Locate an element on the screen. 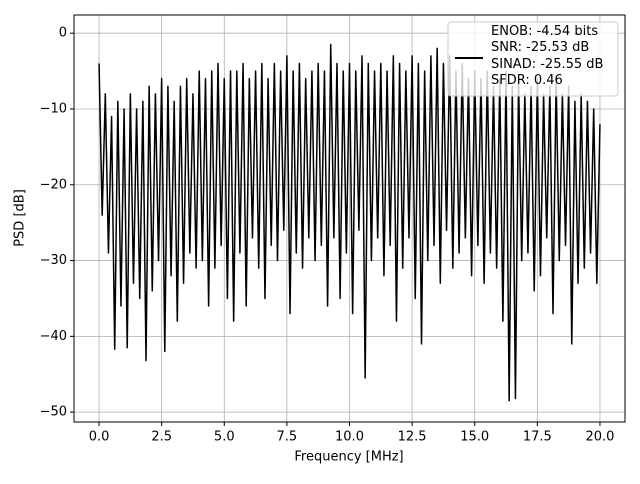  x-axis-label: Frequency [MHz] is located at coordinates (348, 457).